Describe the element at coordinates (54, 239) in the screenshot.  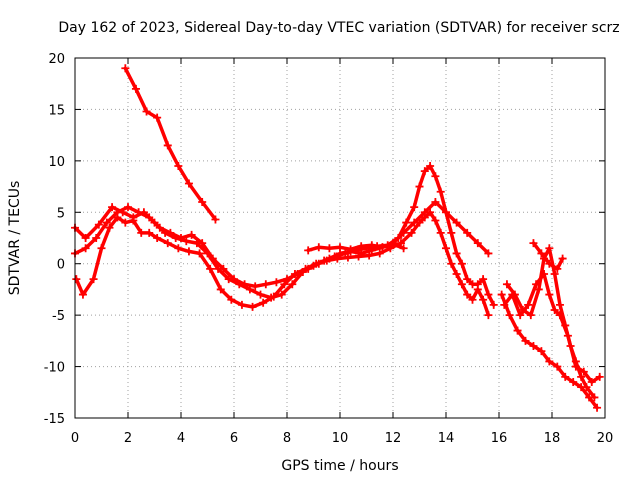
I see `y-tick-labels: -15 -10 -5 0 5 10 15 20` at that location.